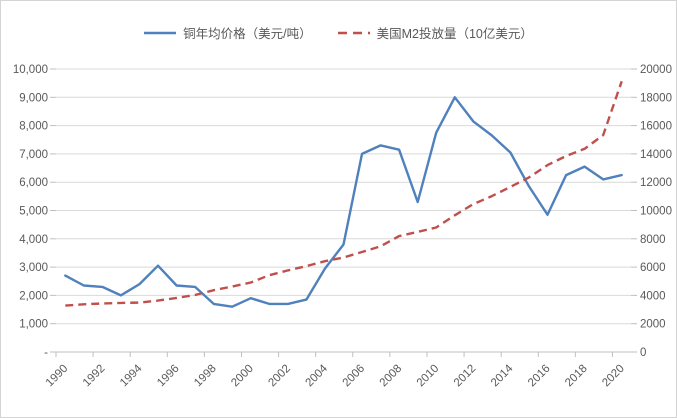  I want to click on copper-line-sample-icon, so click(160, 32).